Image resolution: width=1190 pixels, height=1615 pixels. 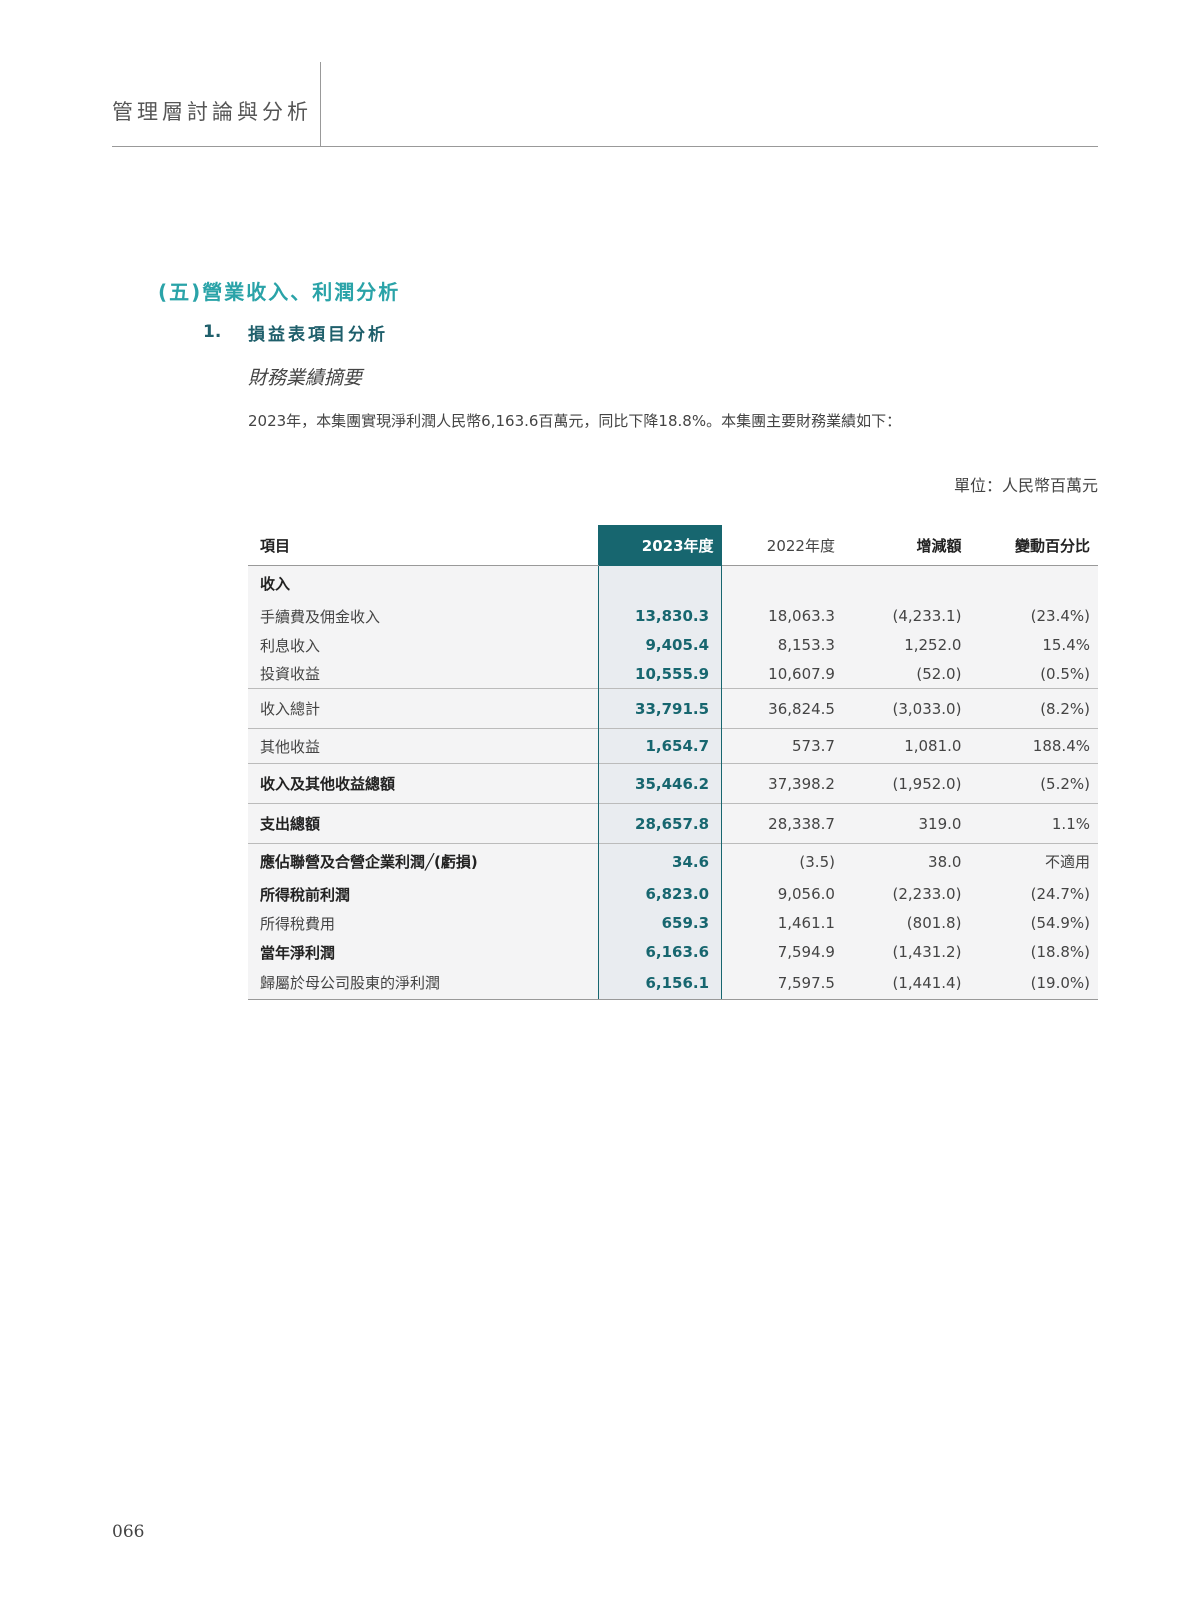 I want to click on value-2023: 1,654.7, so click(x=660, y=746).